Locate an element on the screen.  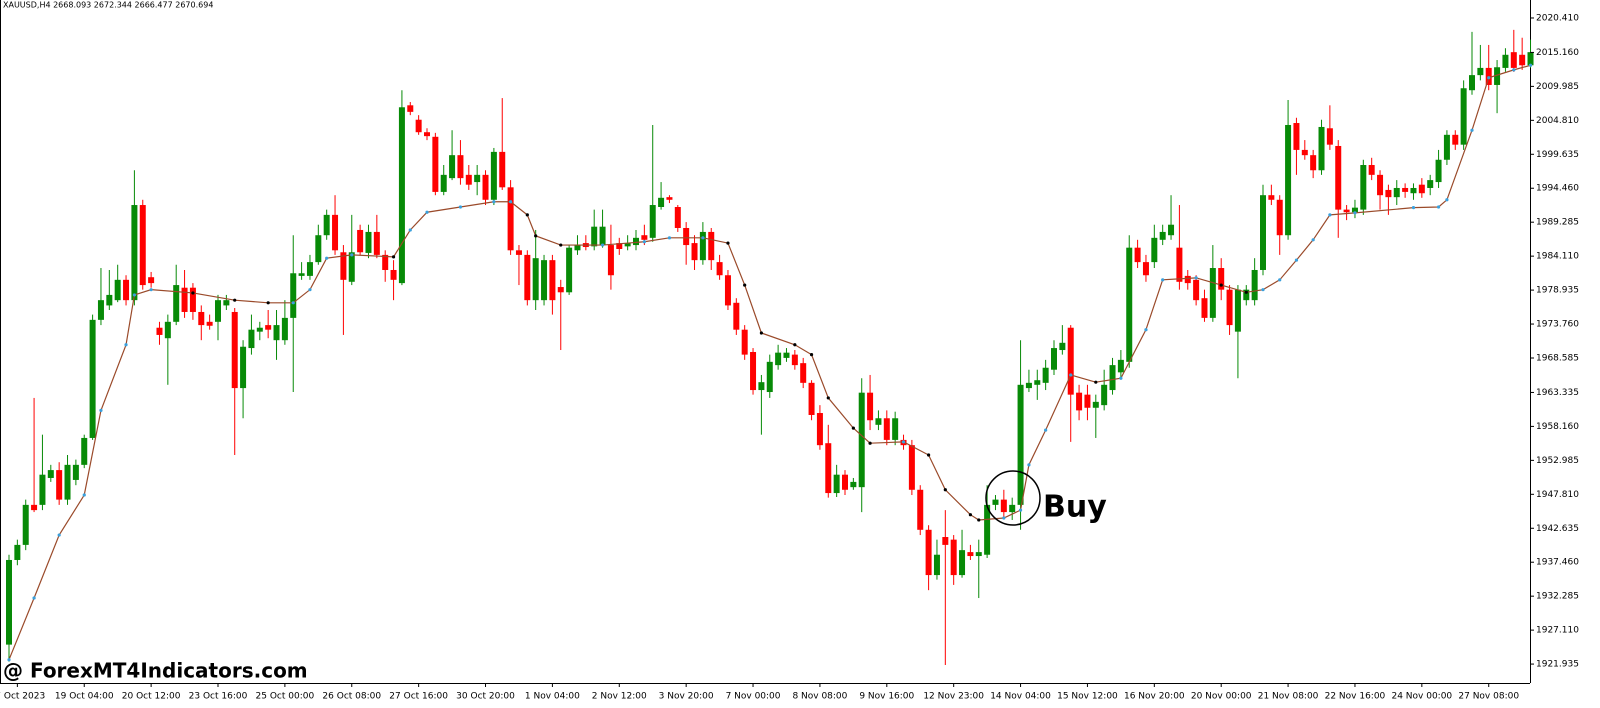
x-tick-label: 26 Oct 08:00 is located at coordinates (351, 697).